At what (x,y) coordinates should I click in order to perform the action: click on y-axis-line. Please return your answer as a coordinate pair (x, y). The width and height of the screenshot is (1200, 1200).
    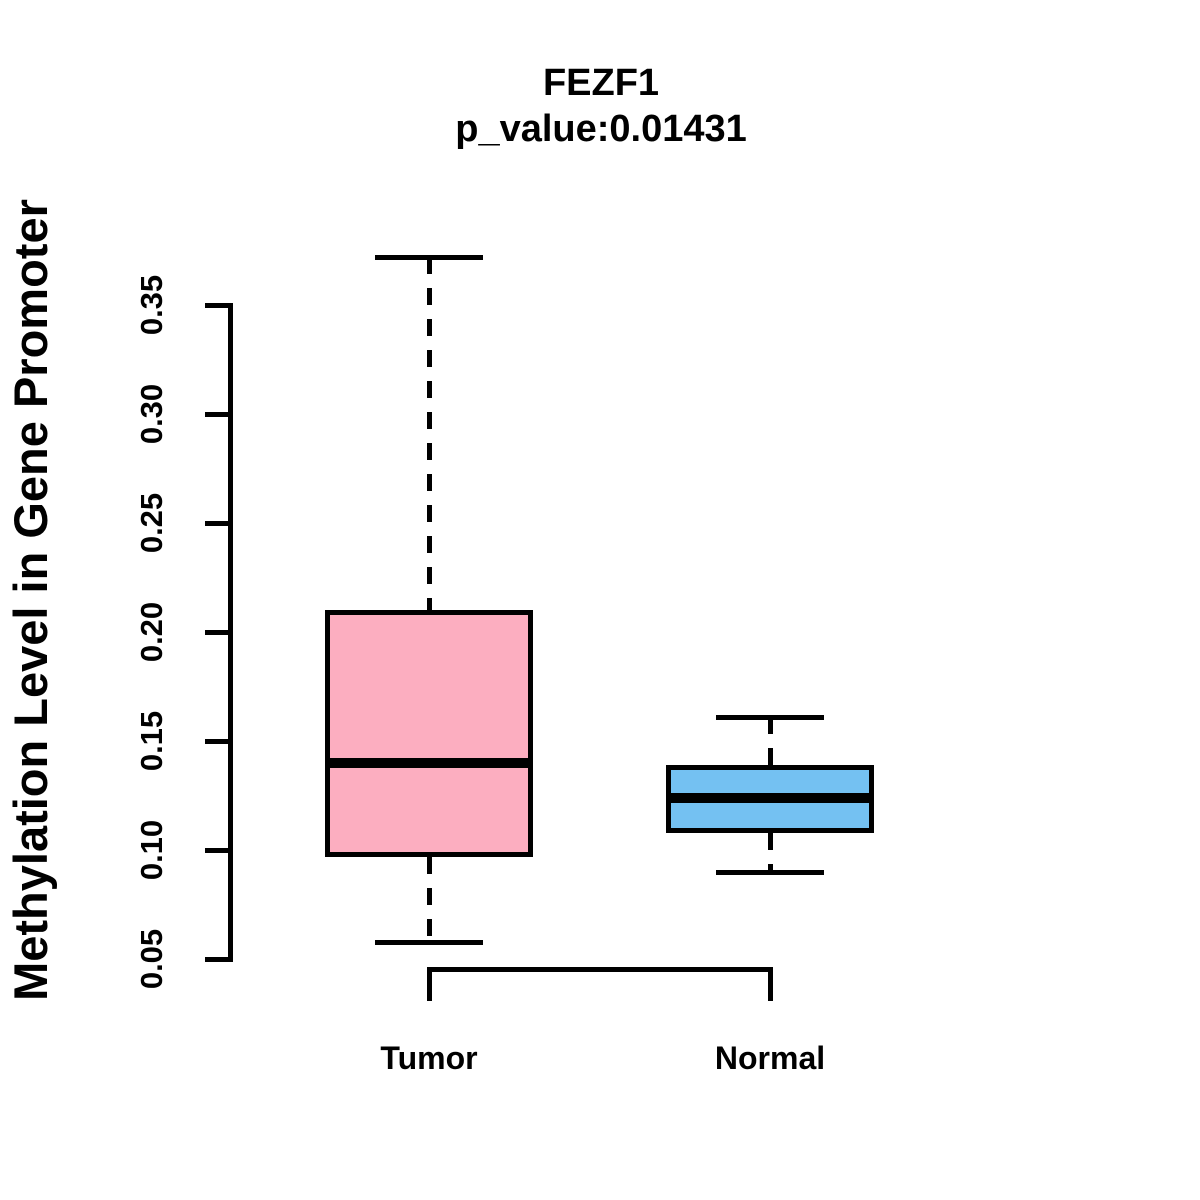
    Looking at the image, I should click on (230, 632).